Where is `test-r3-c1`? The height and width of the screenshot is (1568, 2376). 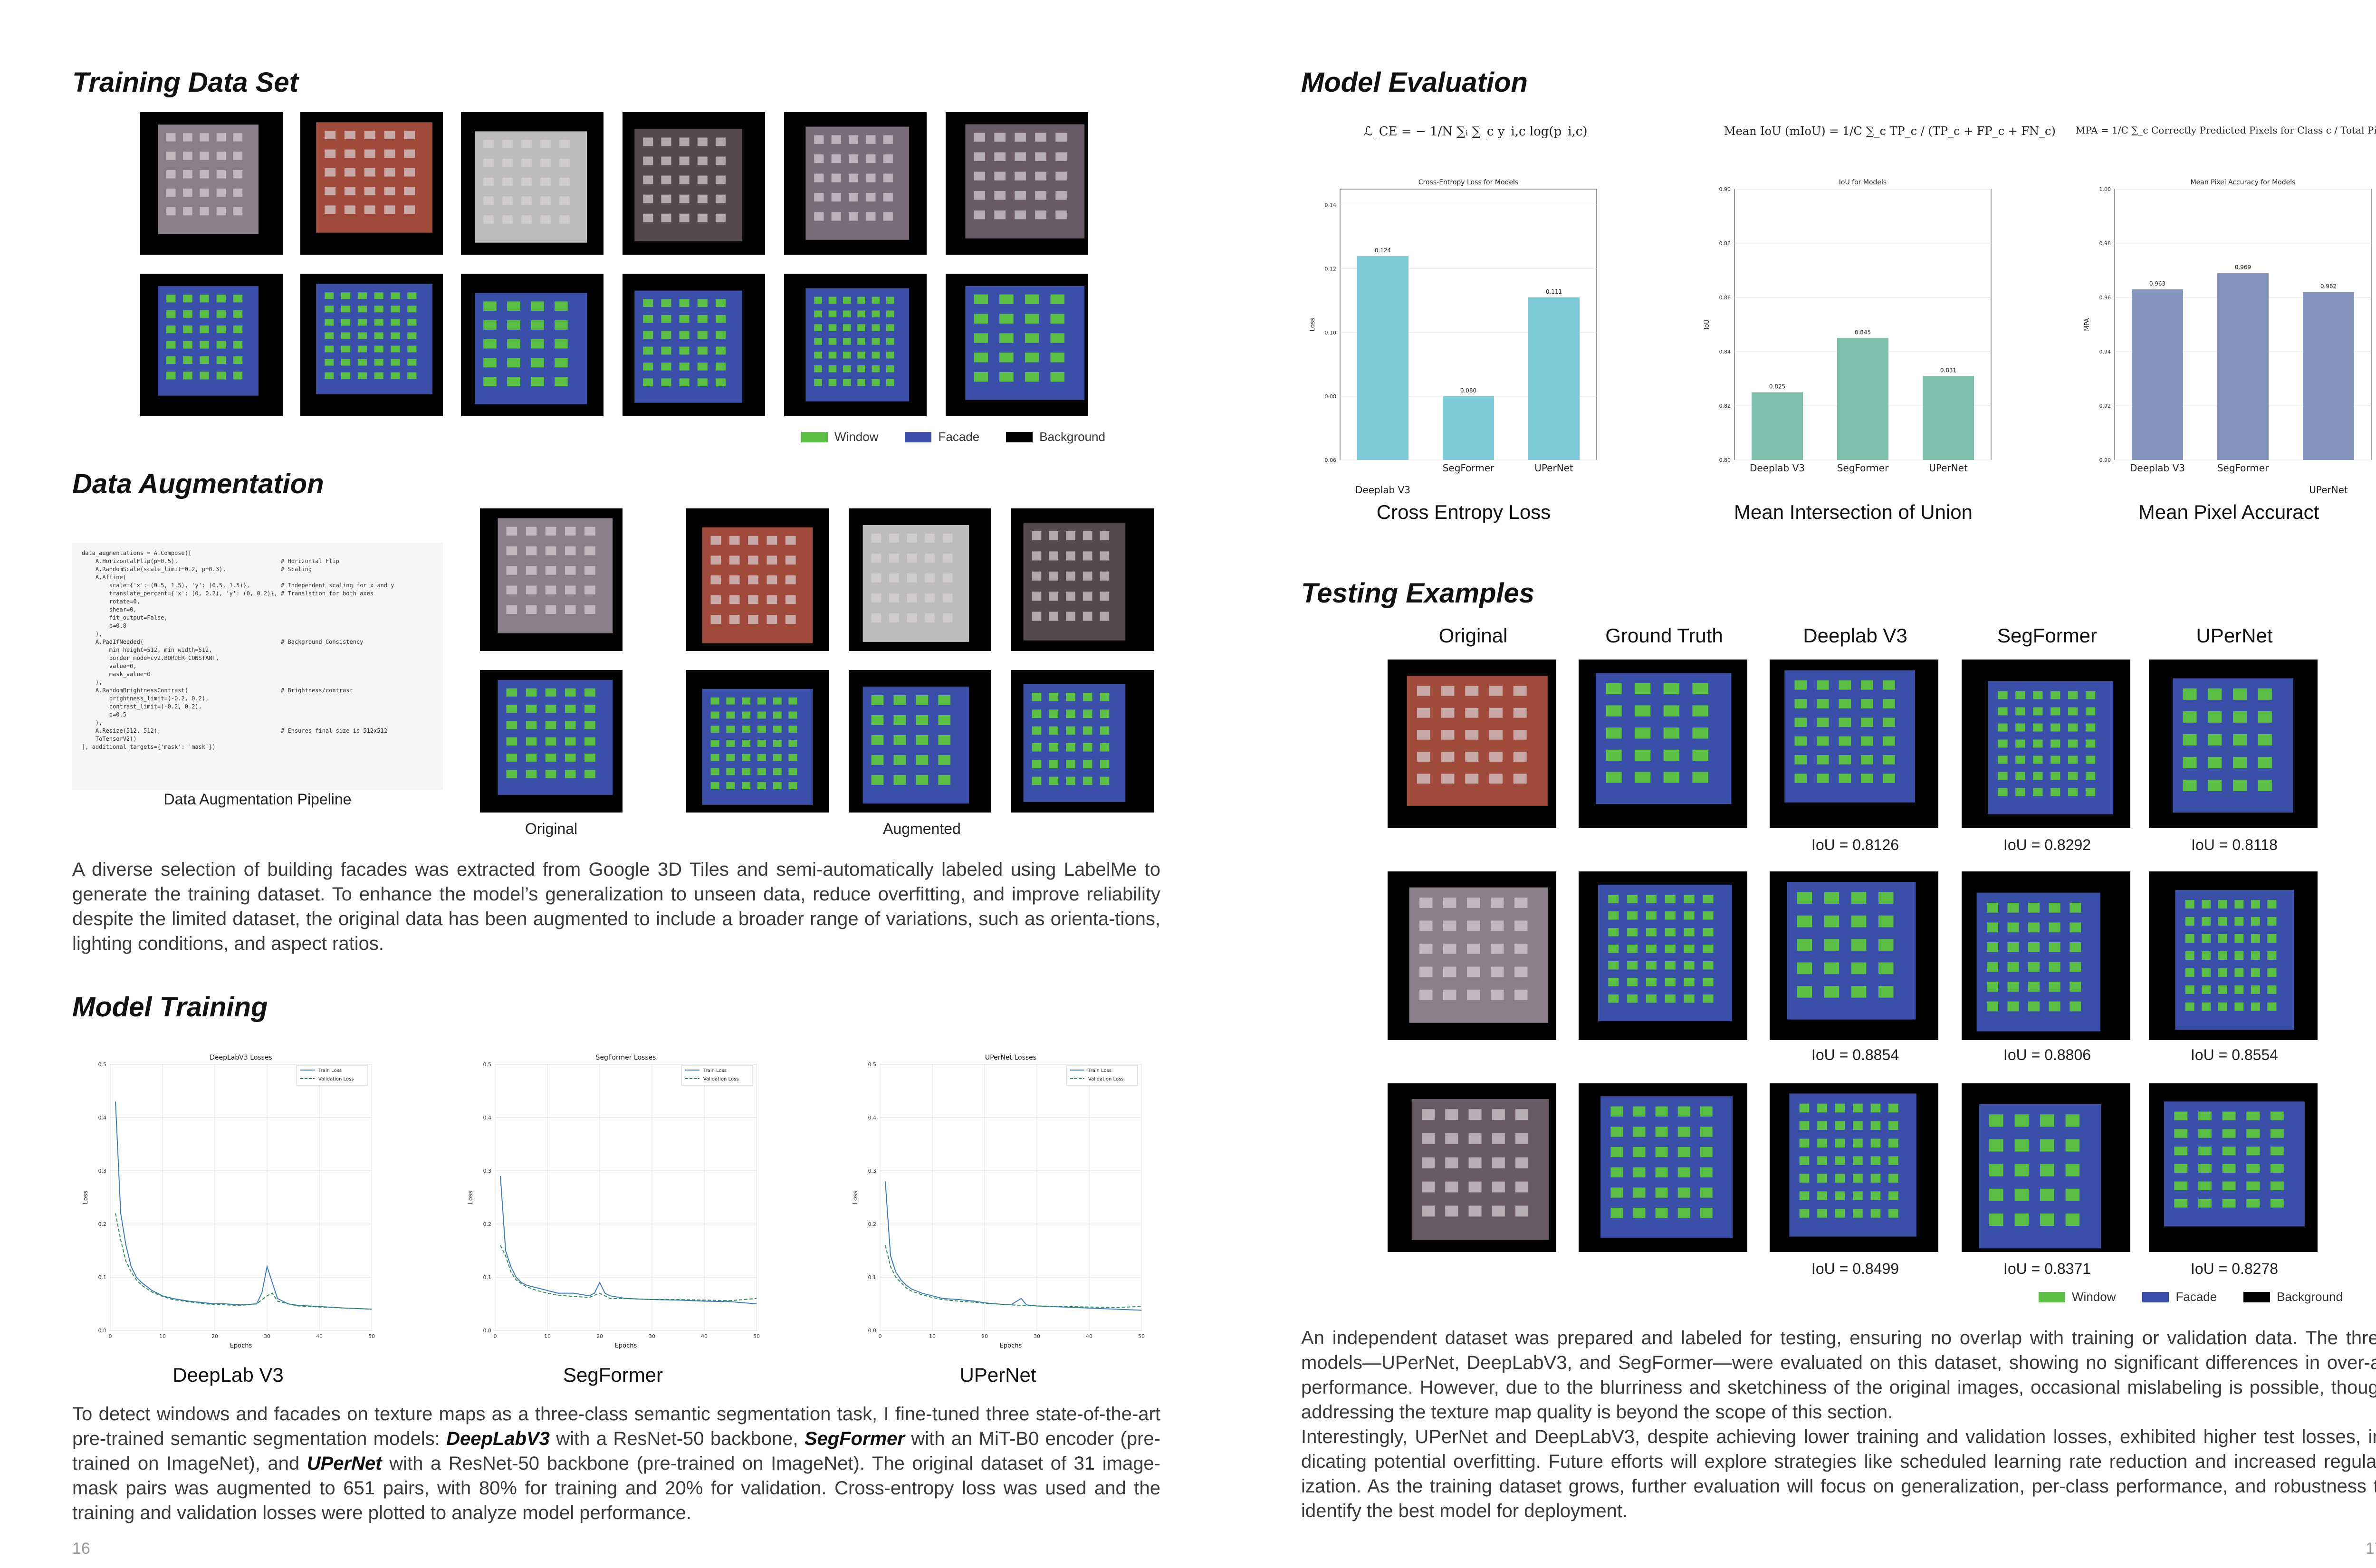
test-r3-c1 is located at coordinates (1472, 1167).